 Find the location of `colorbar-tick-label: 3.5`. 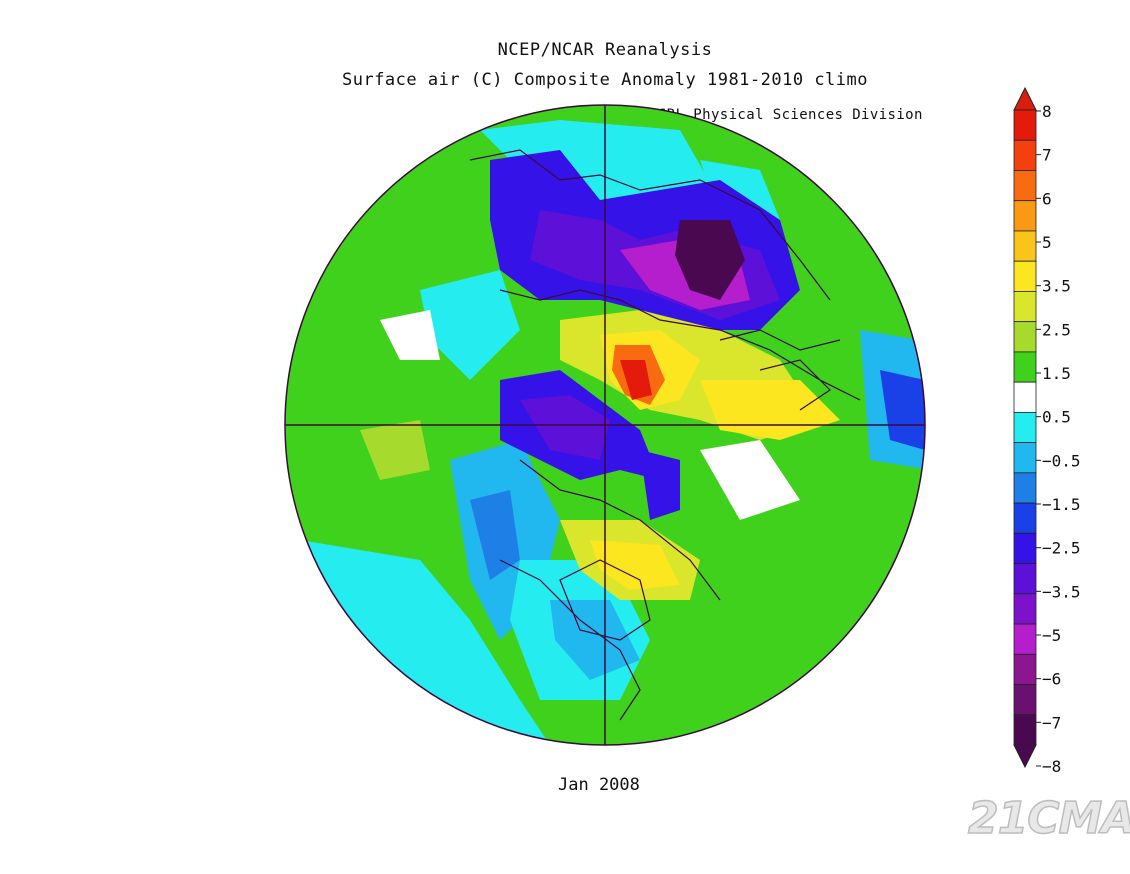

colorbar-tick-label: 3.5 is located at coordinates (1056, 286).